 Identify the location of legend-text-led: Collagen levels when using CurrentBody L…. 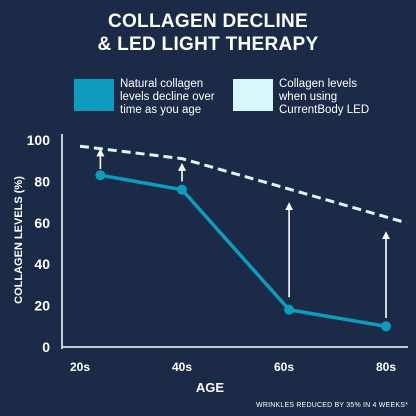
(324, 97).